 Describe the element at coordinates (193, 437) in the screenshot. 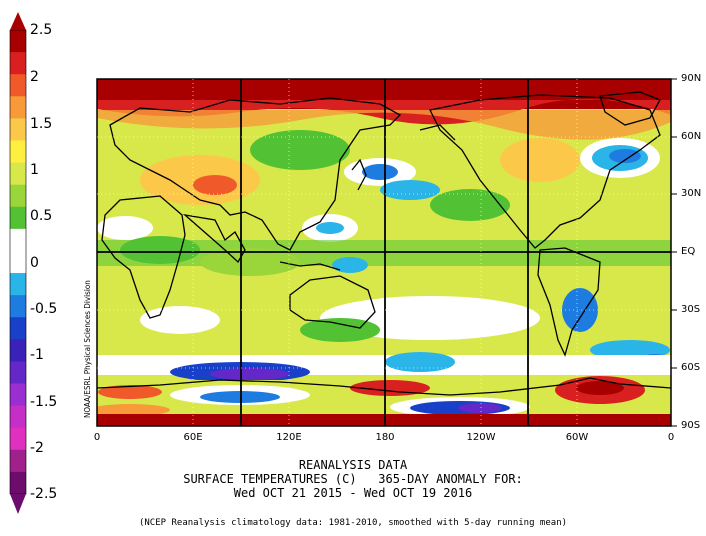

I see `lon-label: 60E` at that location.